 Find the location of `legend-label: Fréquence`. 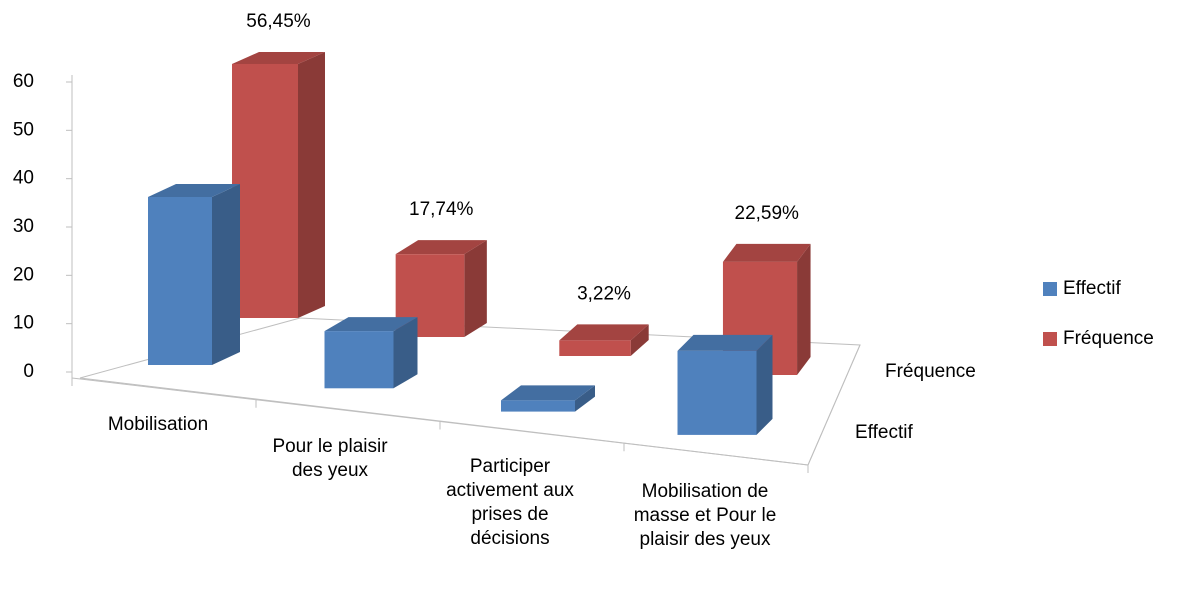

legend-label: Fréquence is located at coordinates (1108, 338).